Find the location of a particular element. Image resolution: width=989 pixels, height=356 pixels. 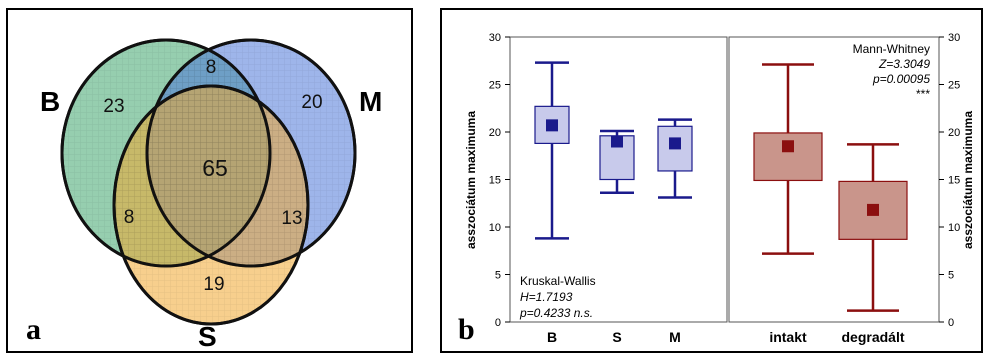

right-y-axis-title: asszociátum maximuma is located at coordinates (968, 180).